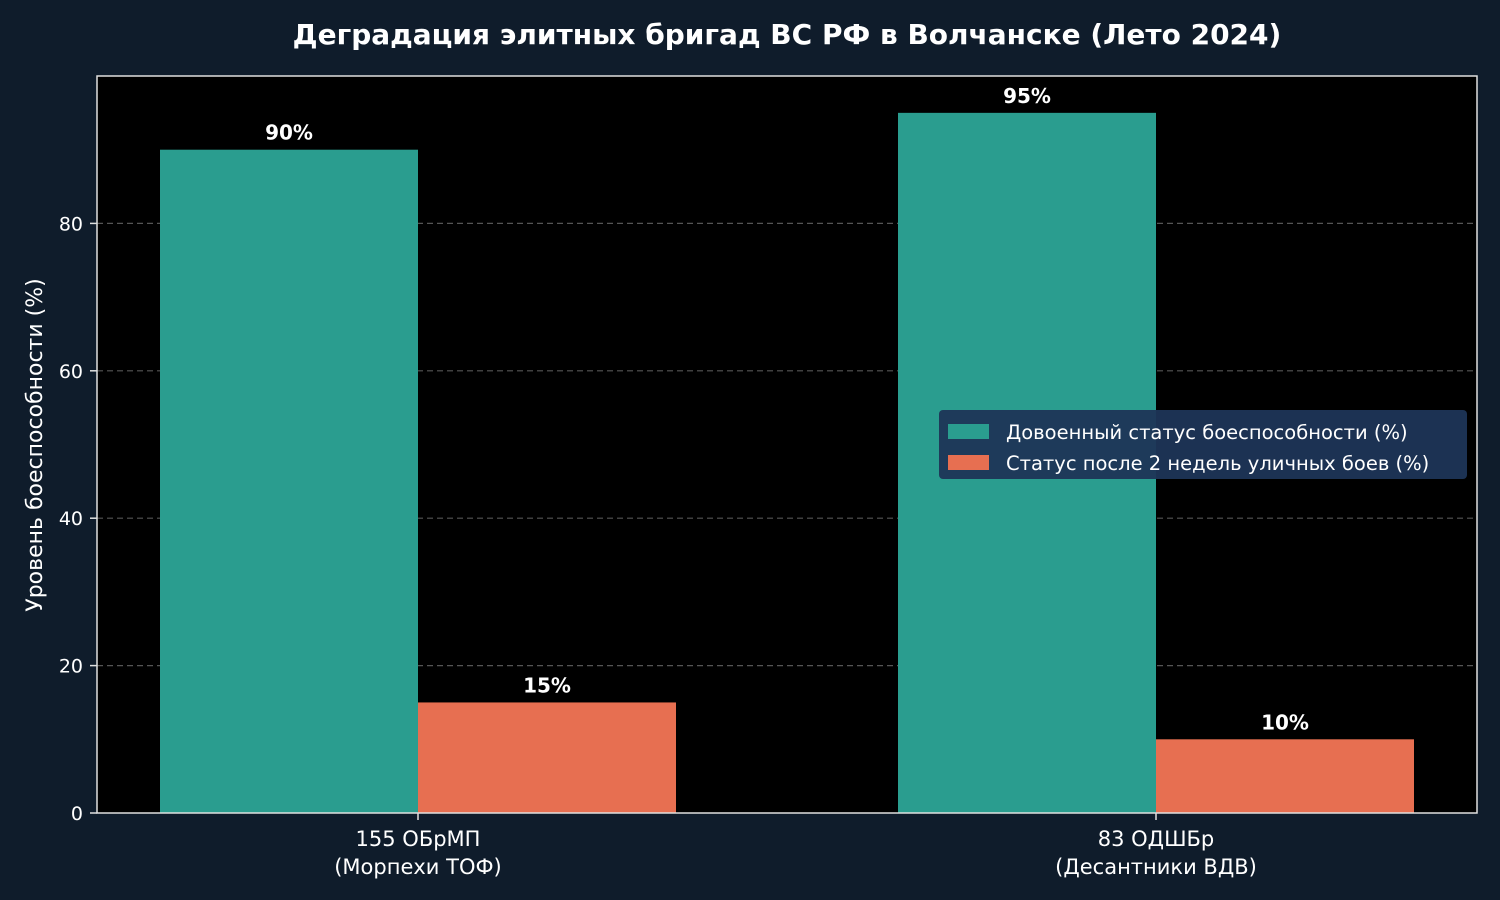  Describe the element at coordinates (1156, 867) in the screenshot. I see `x-tick-label: (Десантники ВДВ)` at that location.